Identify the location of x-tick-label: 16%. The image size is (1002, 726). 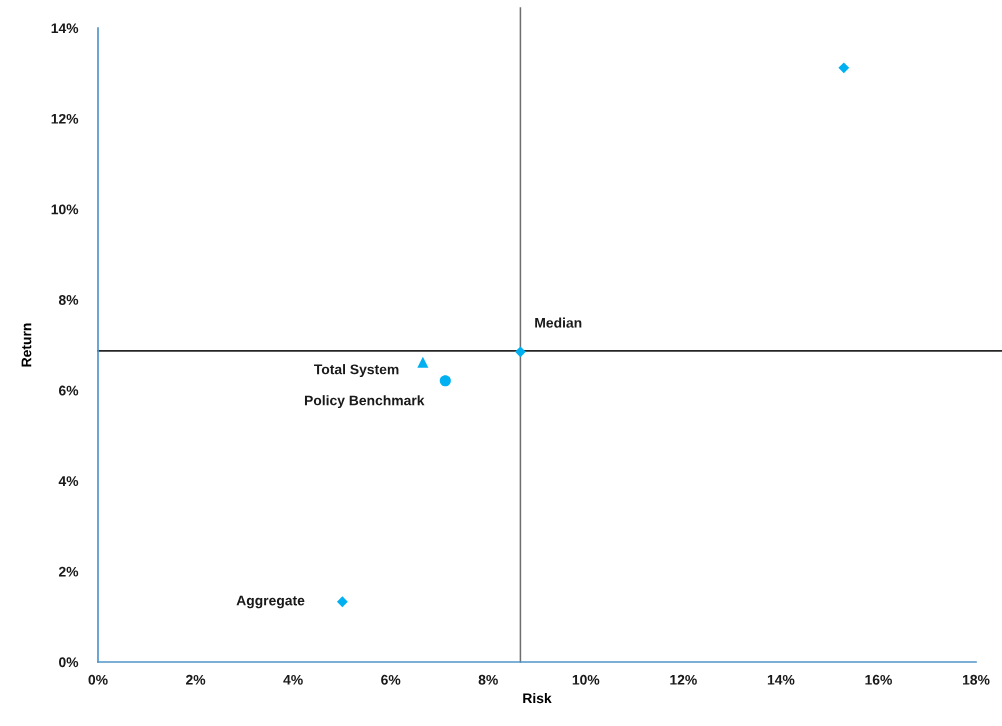
(878, 679).